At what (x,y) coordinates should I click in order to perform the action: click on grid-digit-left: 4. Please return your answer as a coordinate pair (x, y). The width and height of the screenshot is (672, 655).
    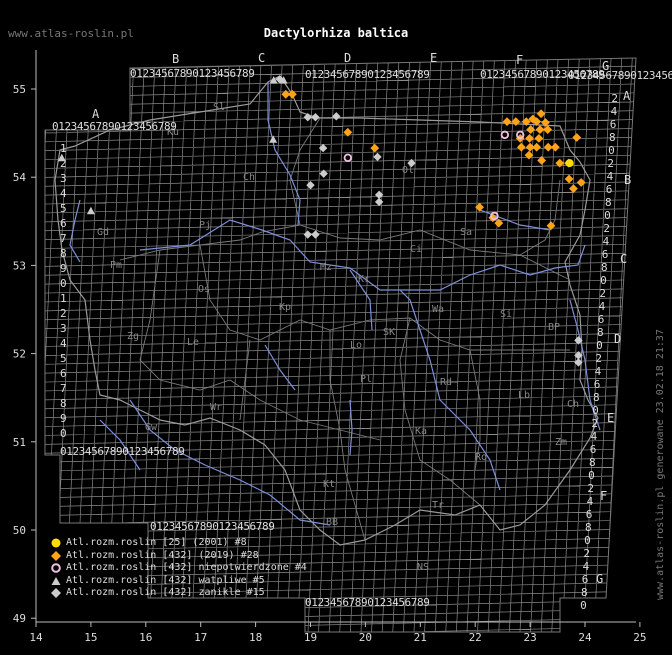
    Looking at the image, I should click on (63, 343).